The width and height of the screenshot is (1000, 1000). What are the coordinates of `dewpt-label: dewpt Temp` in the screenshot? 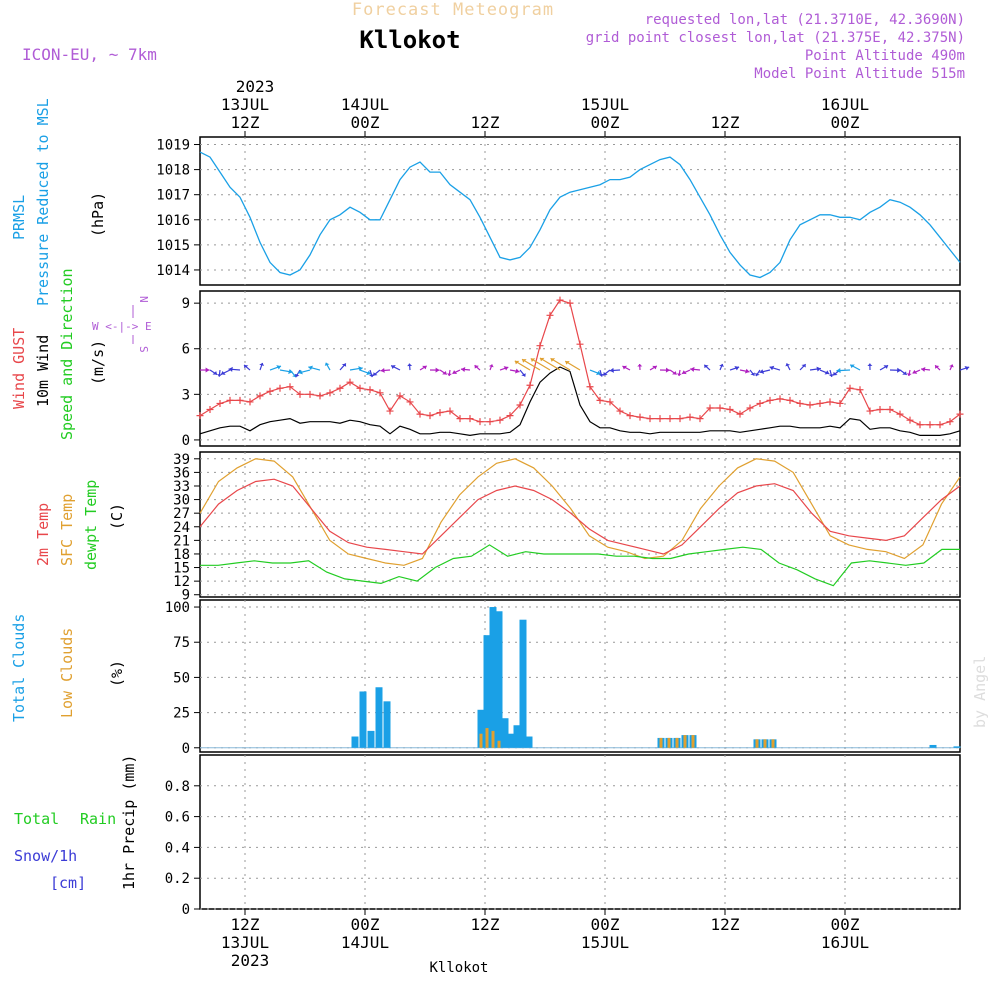 It's located at (91, 525).